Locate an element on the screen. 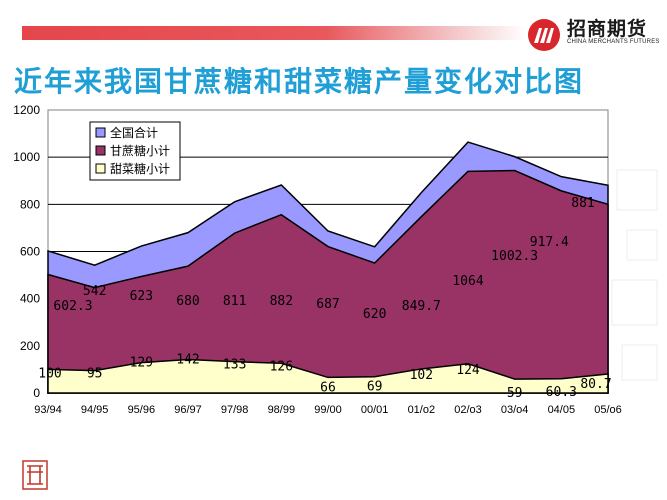 This screenshot has width=667, height=500. x-tick-label: 93/94 is located at coordinates (48, 410).